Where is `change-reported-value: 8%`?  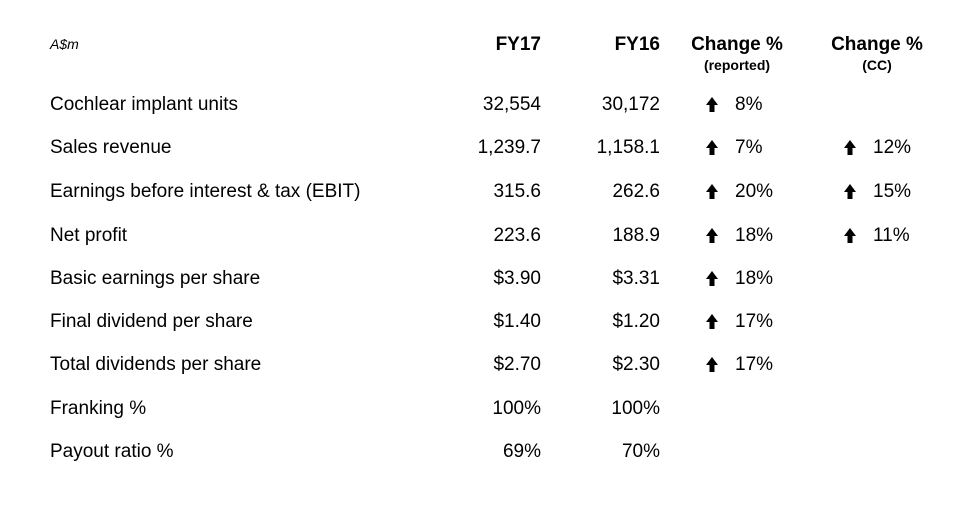 change-reported-value: 8% is located at coordinates (749, 104).